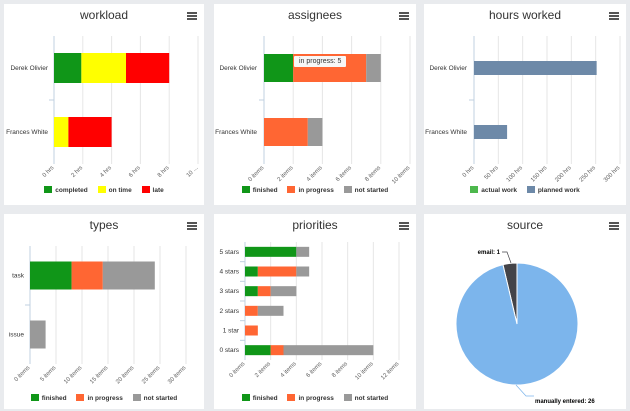 This screenshot has width=630, height=411. What do you see at coordinates (614, 16) in the screenshot?
I see `hours-menu-icon` at bounding box center [614, 16].